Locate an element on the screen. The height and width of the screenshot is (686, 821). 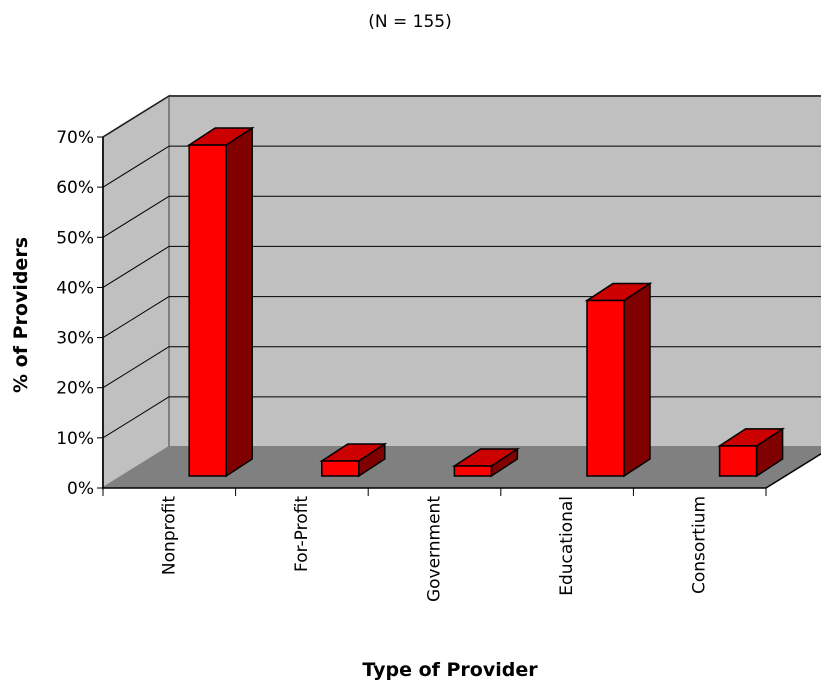
bar-nonprofit is located at coordinates (220, 302).